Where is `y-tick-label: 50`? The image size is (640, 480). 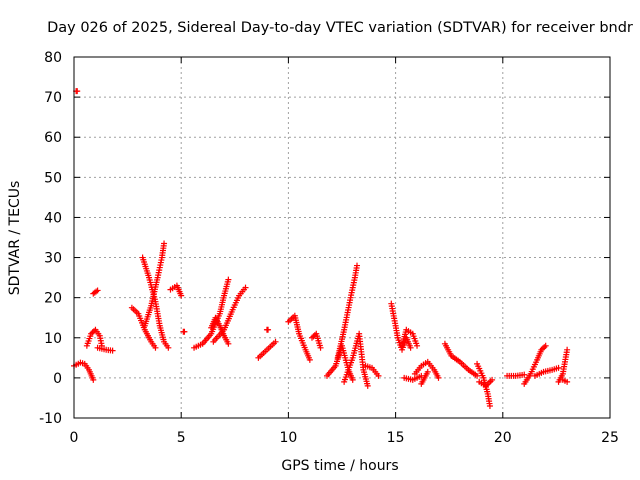 y-tick-label: 50 is located at coordinates (53, 178).